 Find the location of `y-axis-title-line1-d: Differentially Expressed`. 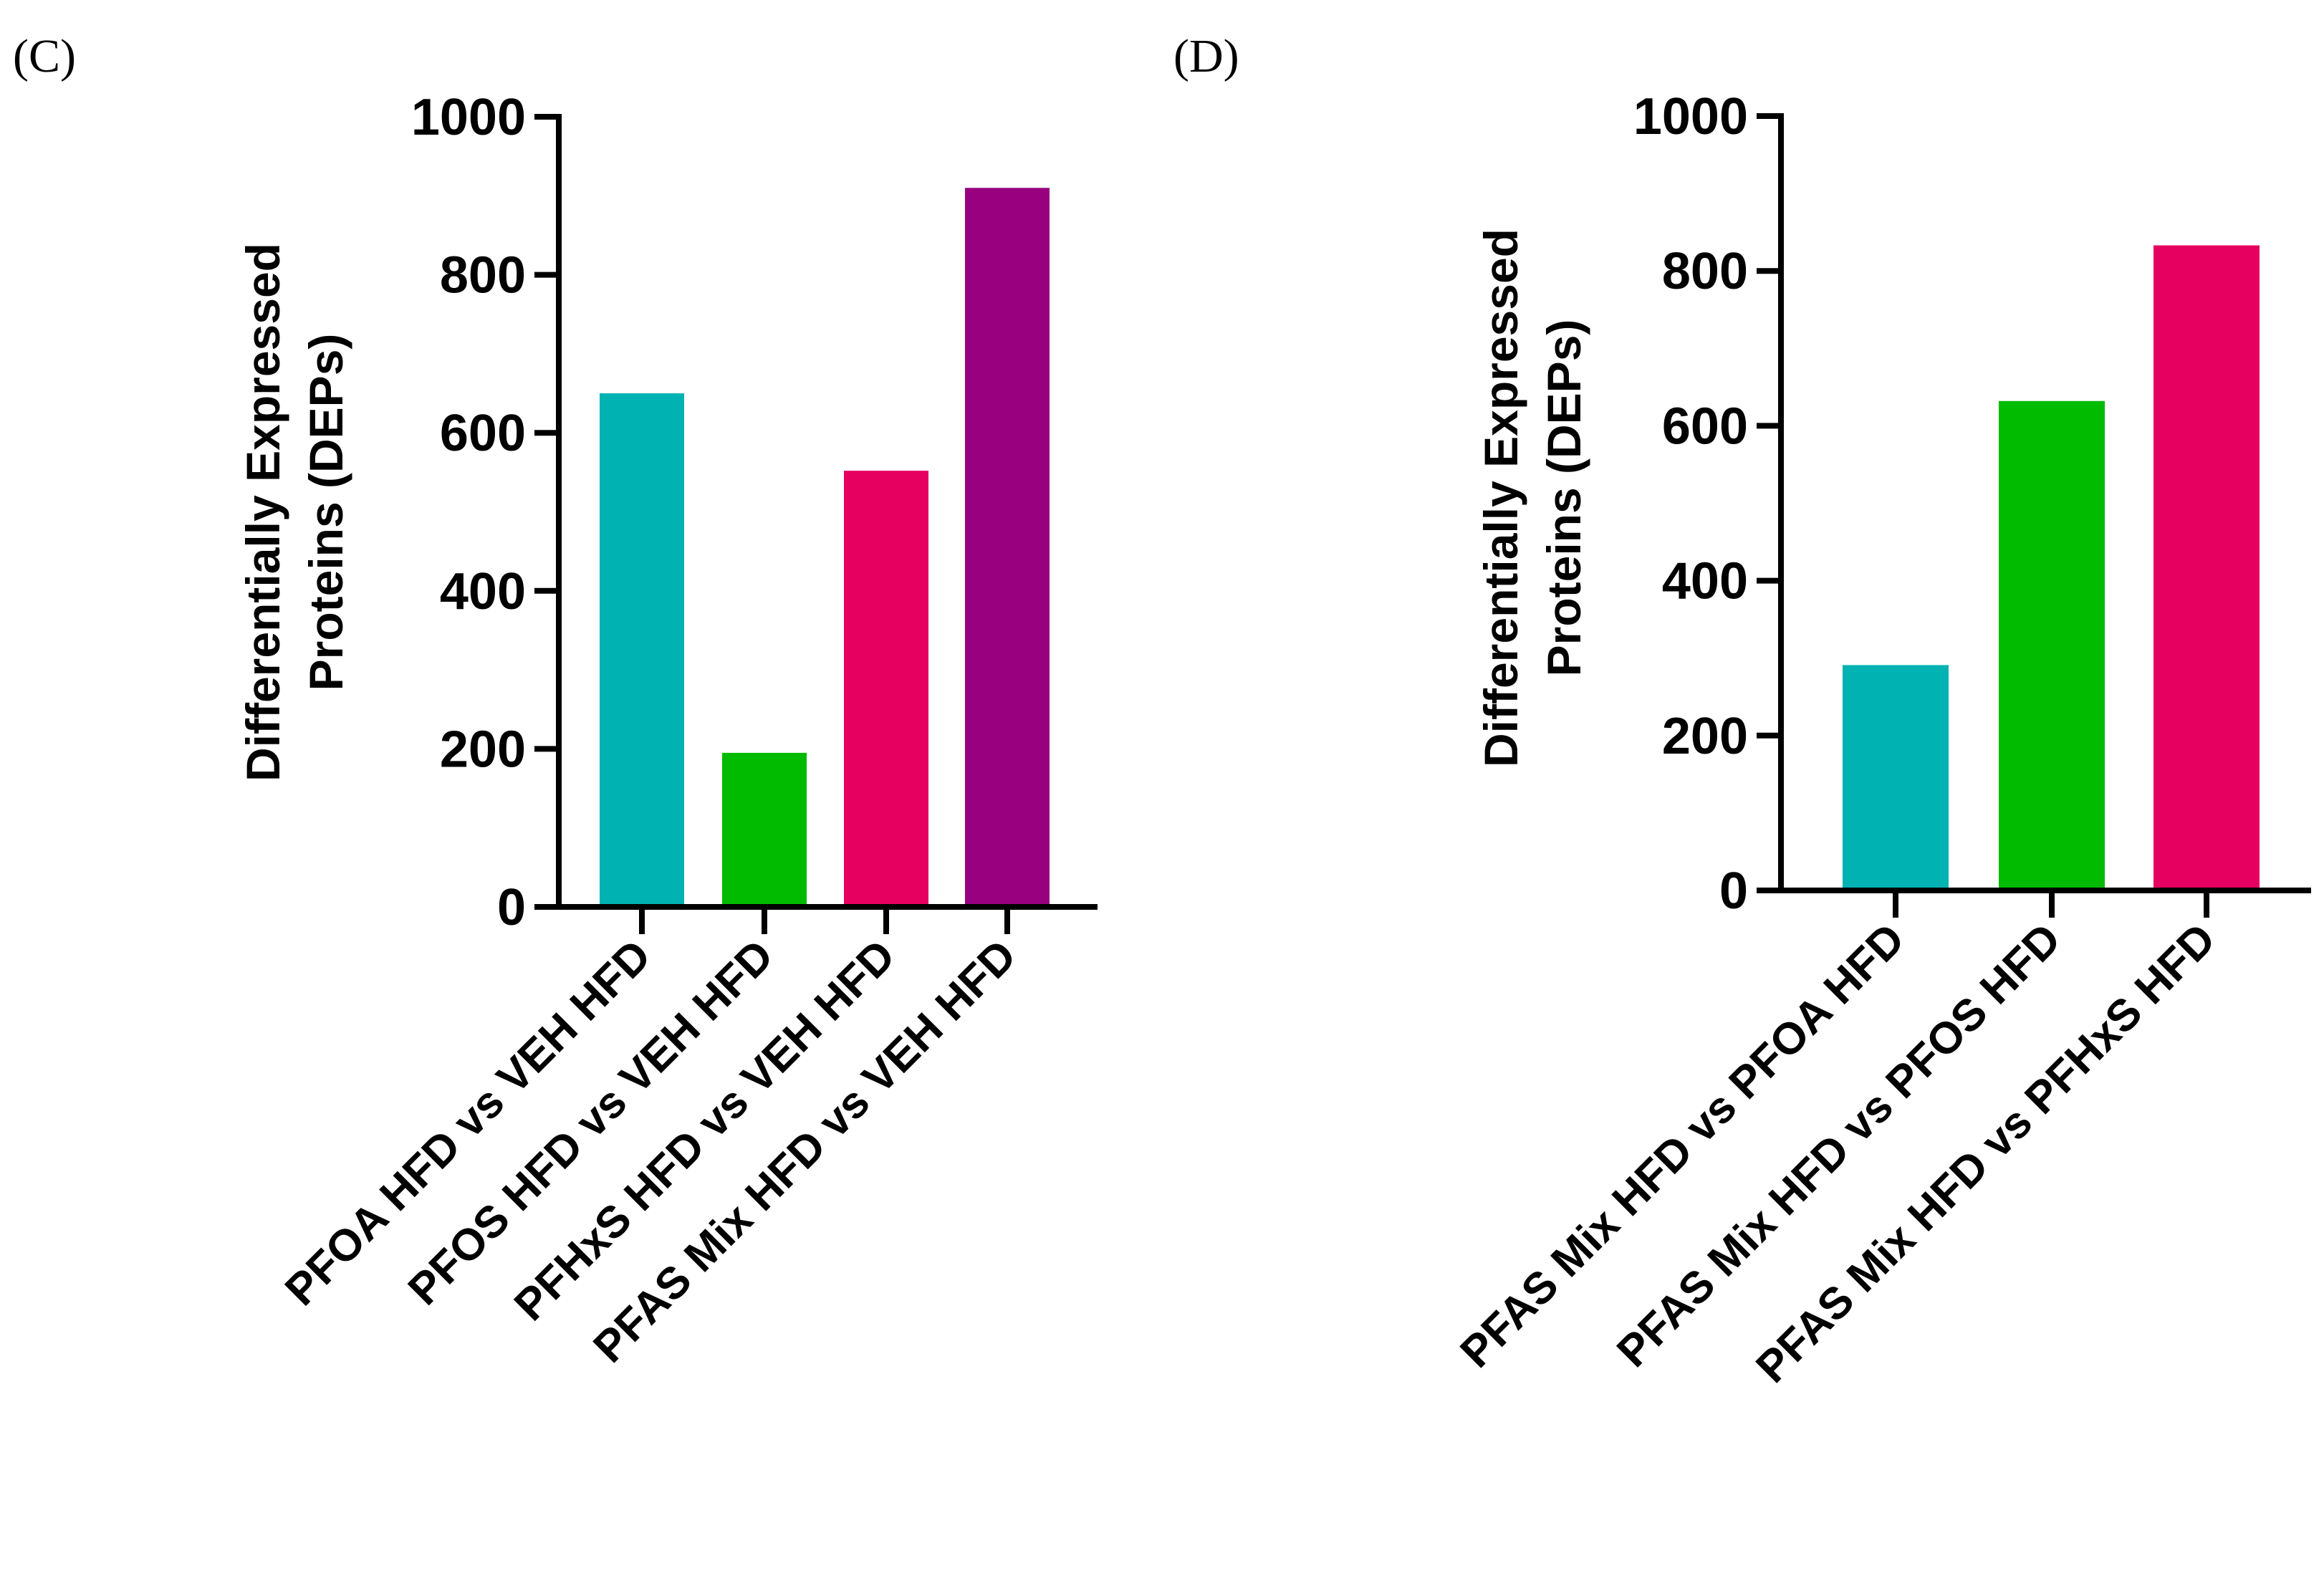

y-axis-title-line1-d: Differentially Expressed is located at coordinates (1500, 498).